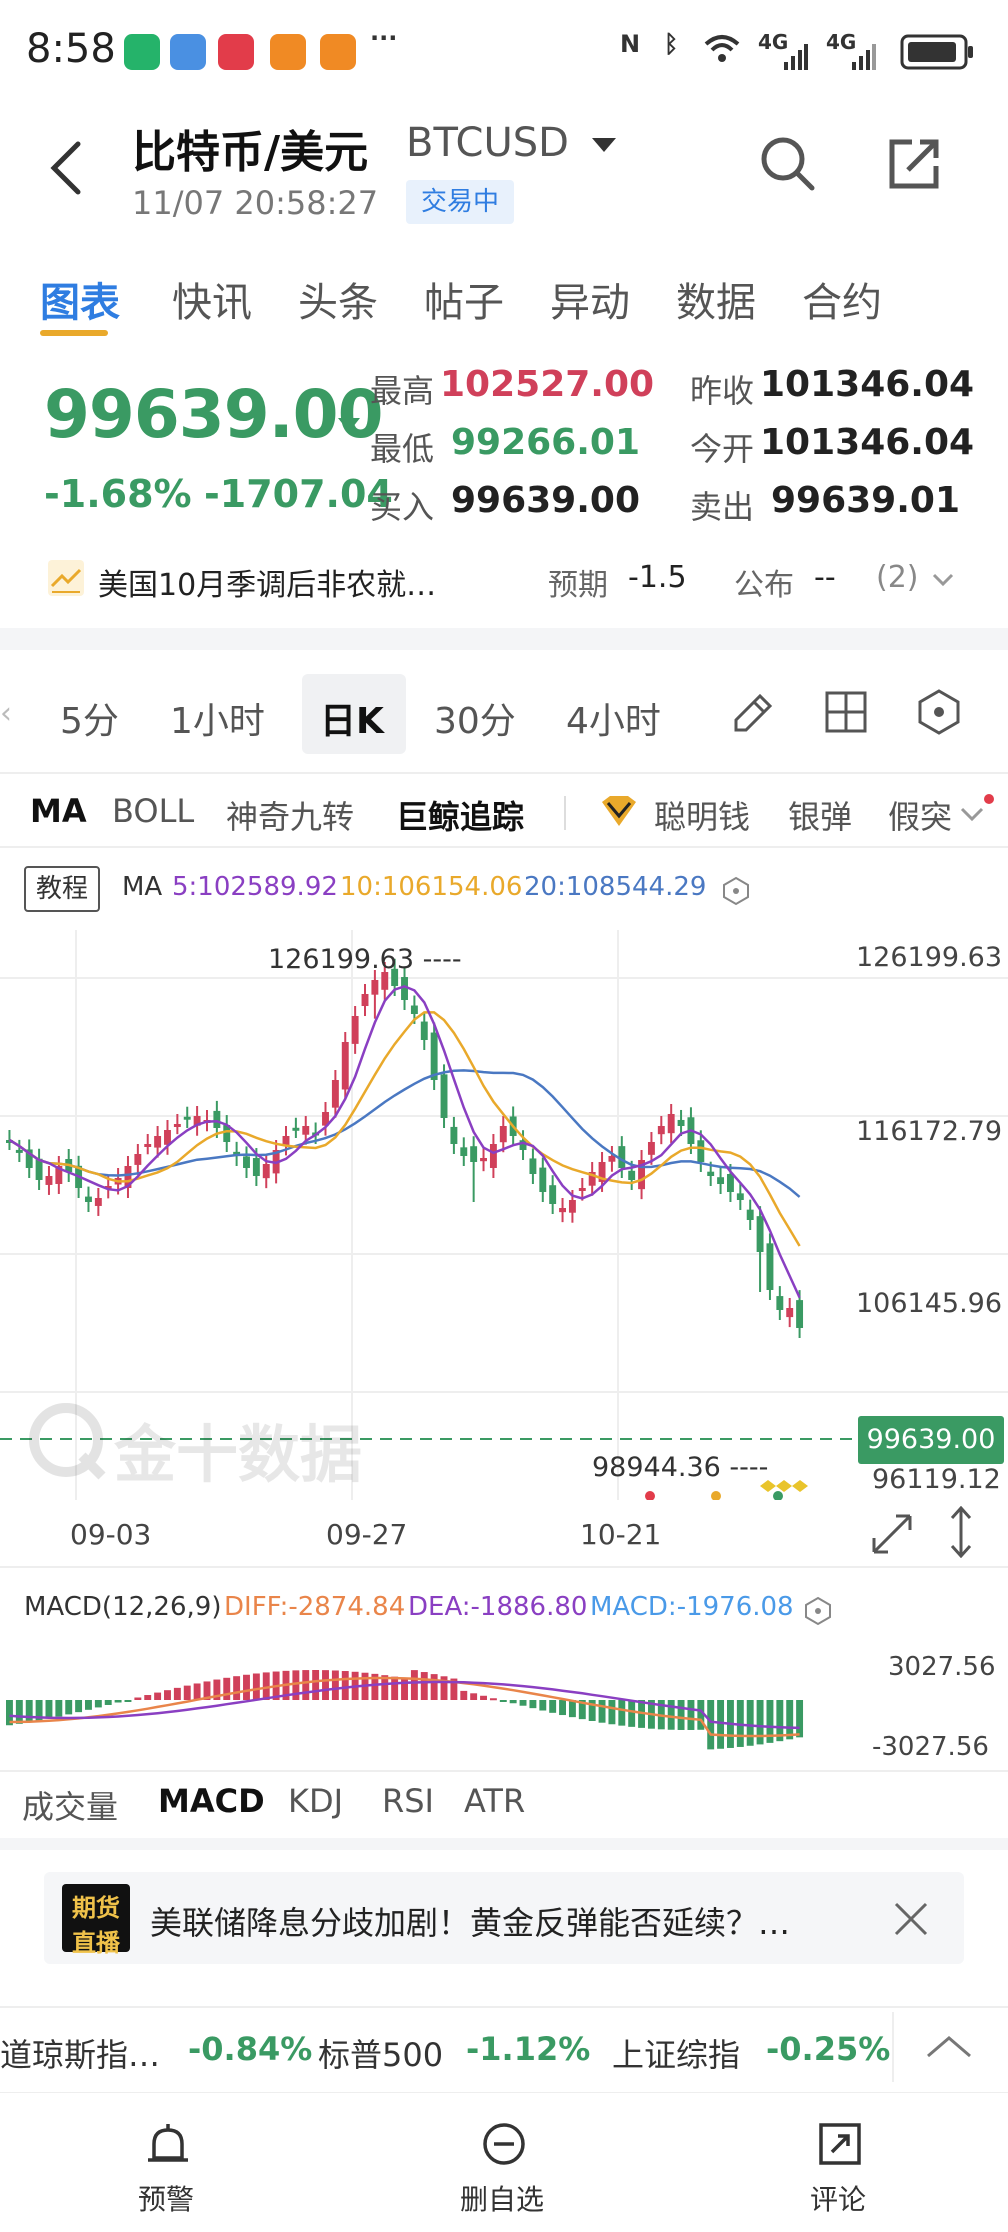 The width and height of the screenshot is (1008, 2232). What do you see at coordinates (168, 2146) in the screenshot?
I see `alert-icon` at bounding box center [168, 2146].